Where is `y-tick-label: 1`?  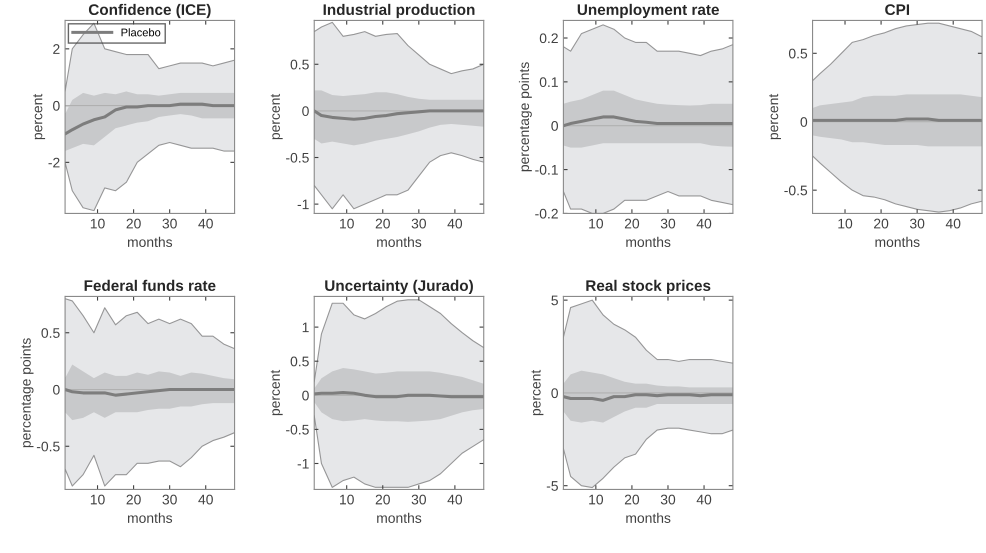 y-tick-label: 1 is located at coordinates (305, 327).